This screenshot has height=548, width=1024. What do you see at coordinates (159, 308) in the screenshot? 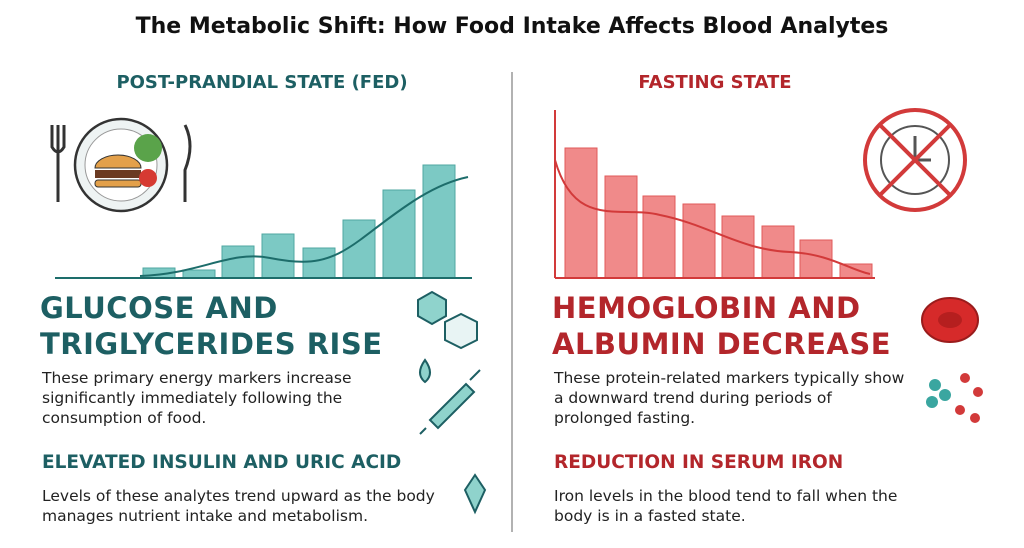
I see `title-line: GLUCOSE AND` at bounding box center [159, 308].